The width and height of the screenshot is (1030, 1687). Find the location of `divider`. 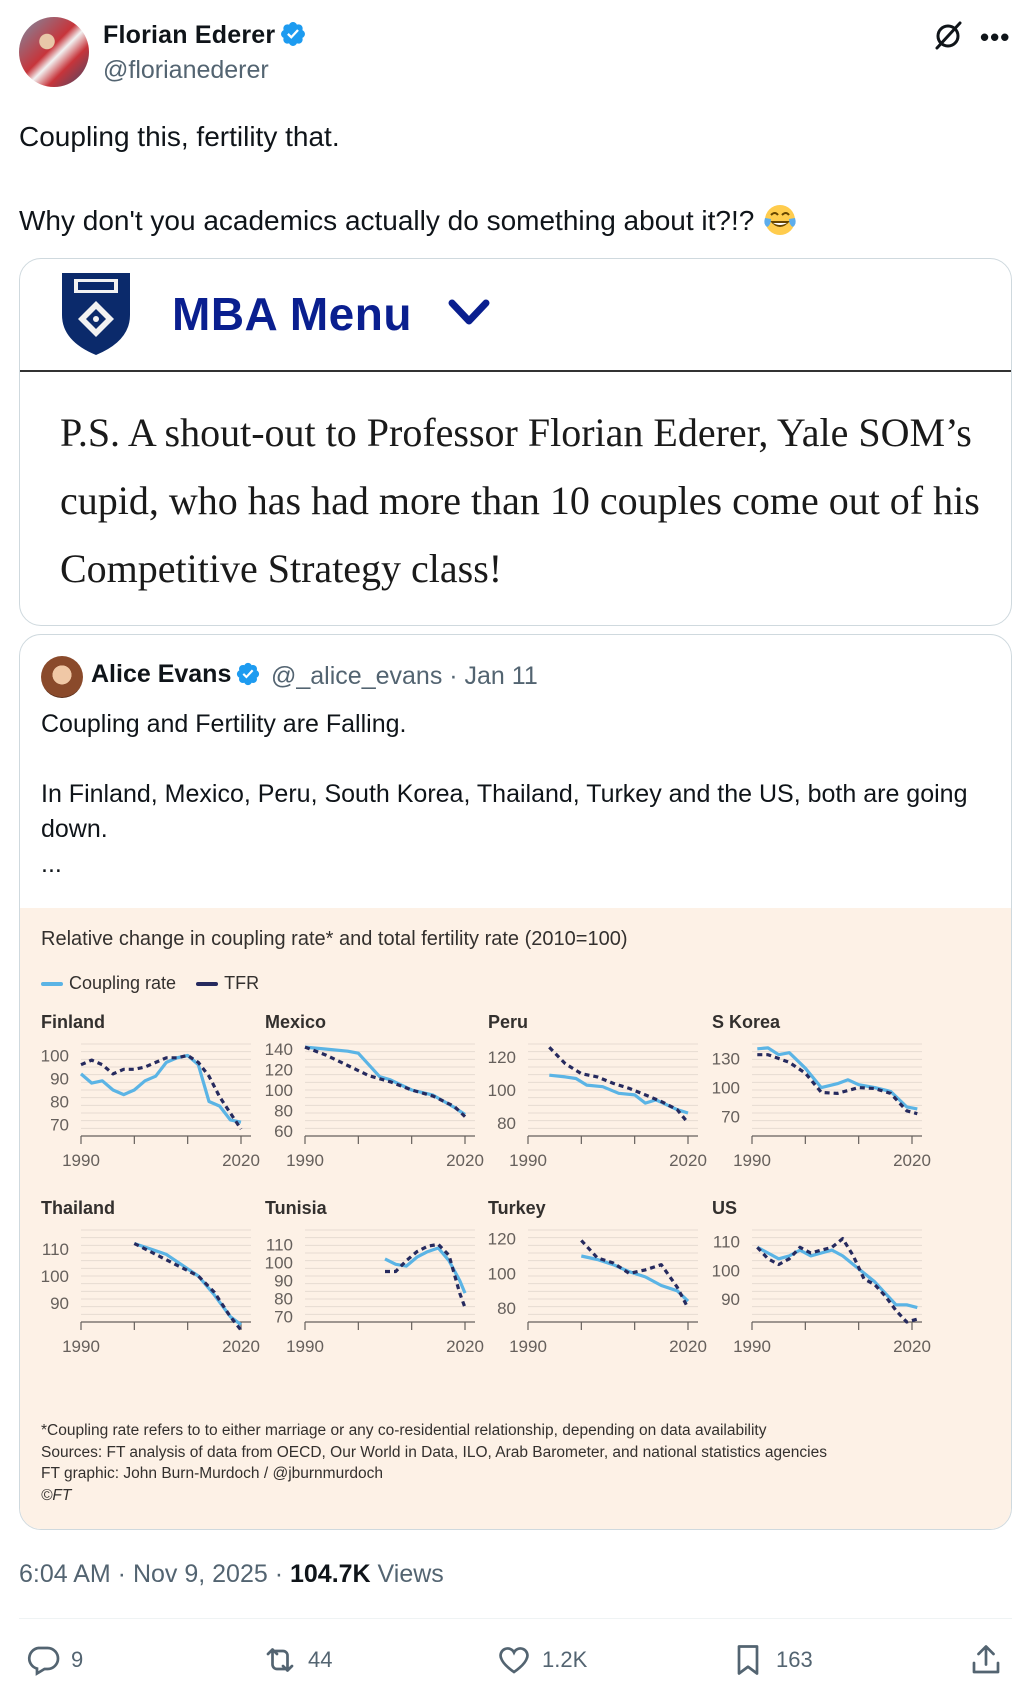

divider is located at coordinates (515, 371).